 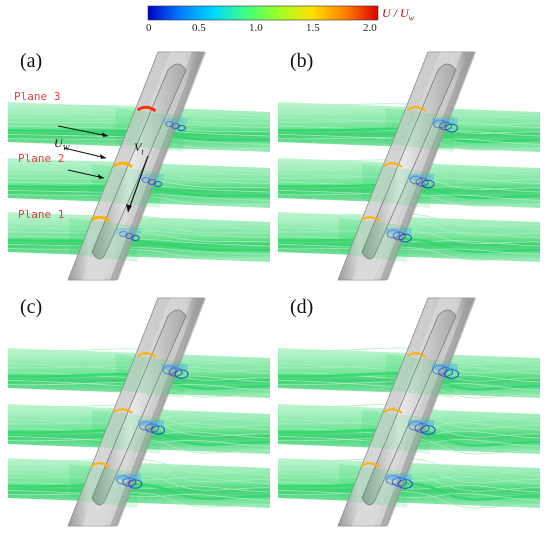 What do you see at coordinates (398, 14) in the screenshot?
I see `colorbar-title: U / Uw` at bounding box center [398, 14].